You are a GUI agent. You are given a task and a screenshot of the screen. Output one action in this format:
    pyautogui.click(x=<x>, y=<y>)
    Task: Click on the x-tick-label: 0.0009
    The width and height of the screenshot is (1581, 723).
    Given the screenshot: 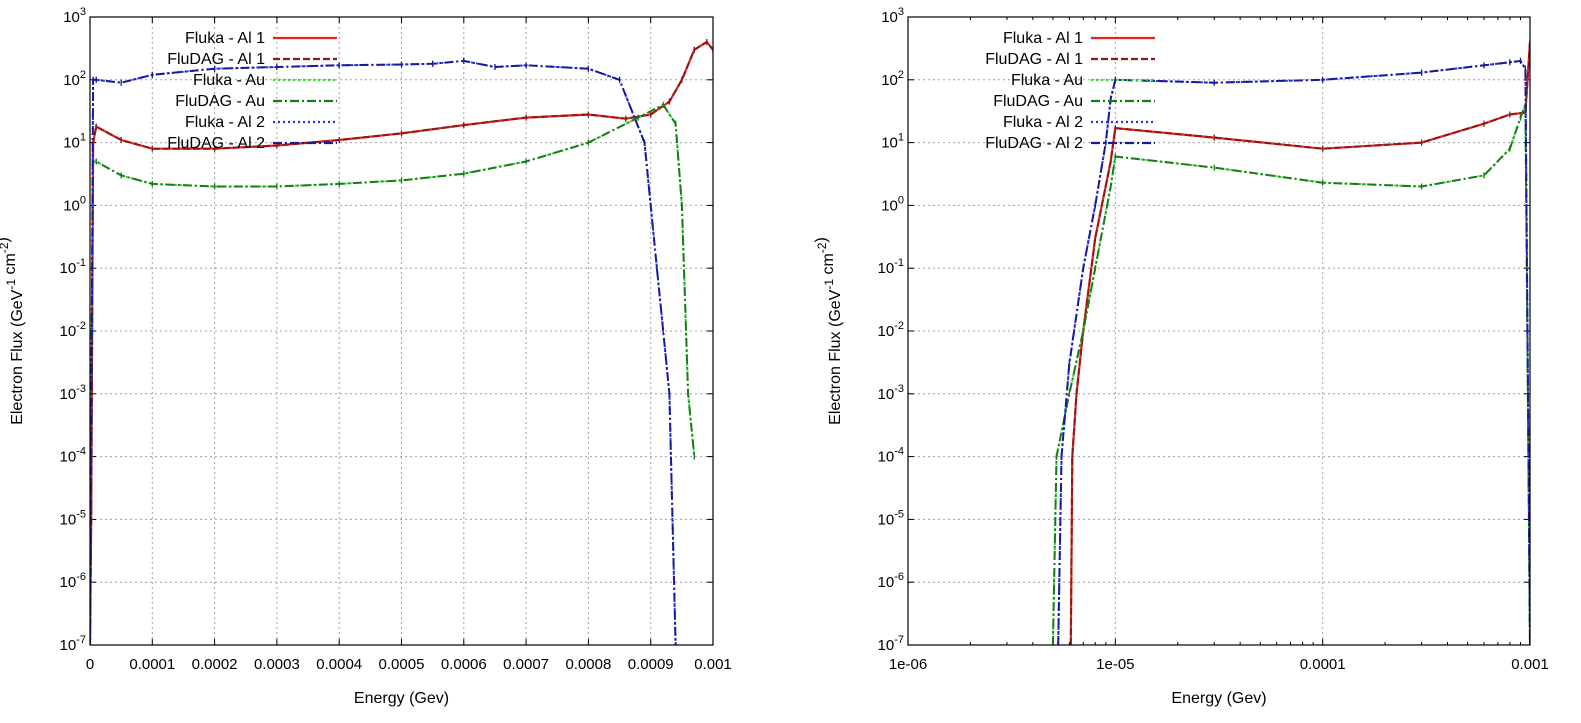 What is the action you would take?
    pyautogui.click(x=651, y=664)
    